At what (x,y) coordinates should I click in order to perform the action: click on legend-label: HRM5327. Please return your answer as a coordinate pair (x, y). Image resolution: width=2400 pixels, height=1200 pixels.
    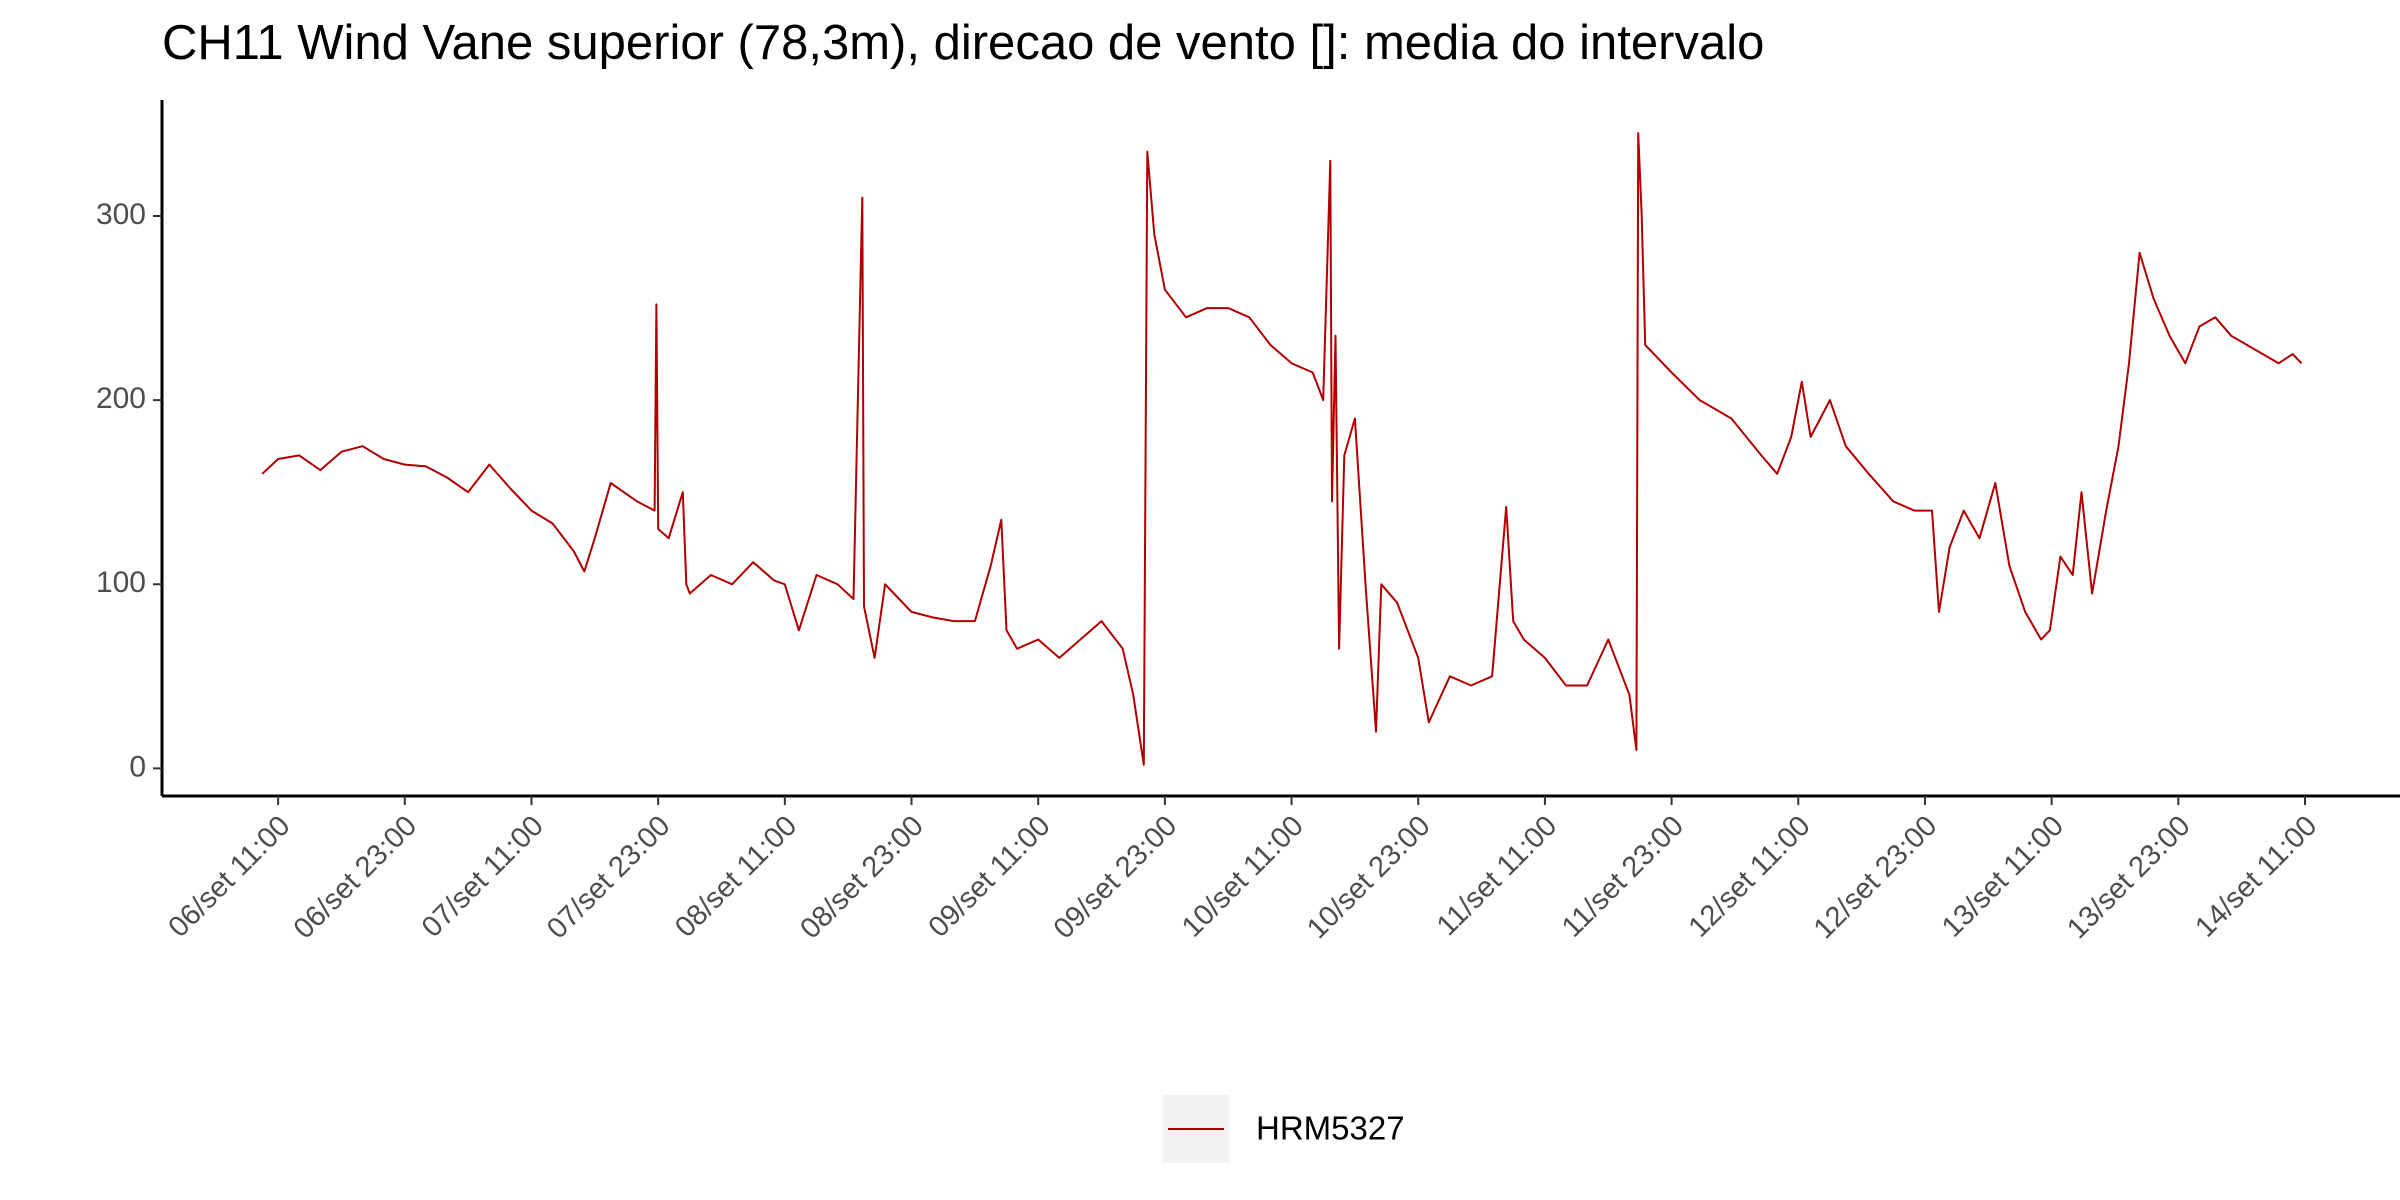
    Looking at the image, I should click on (1330, 1128).